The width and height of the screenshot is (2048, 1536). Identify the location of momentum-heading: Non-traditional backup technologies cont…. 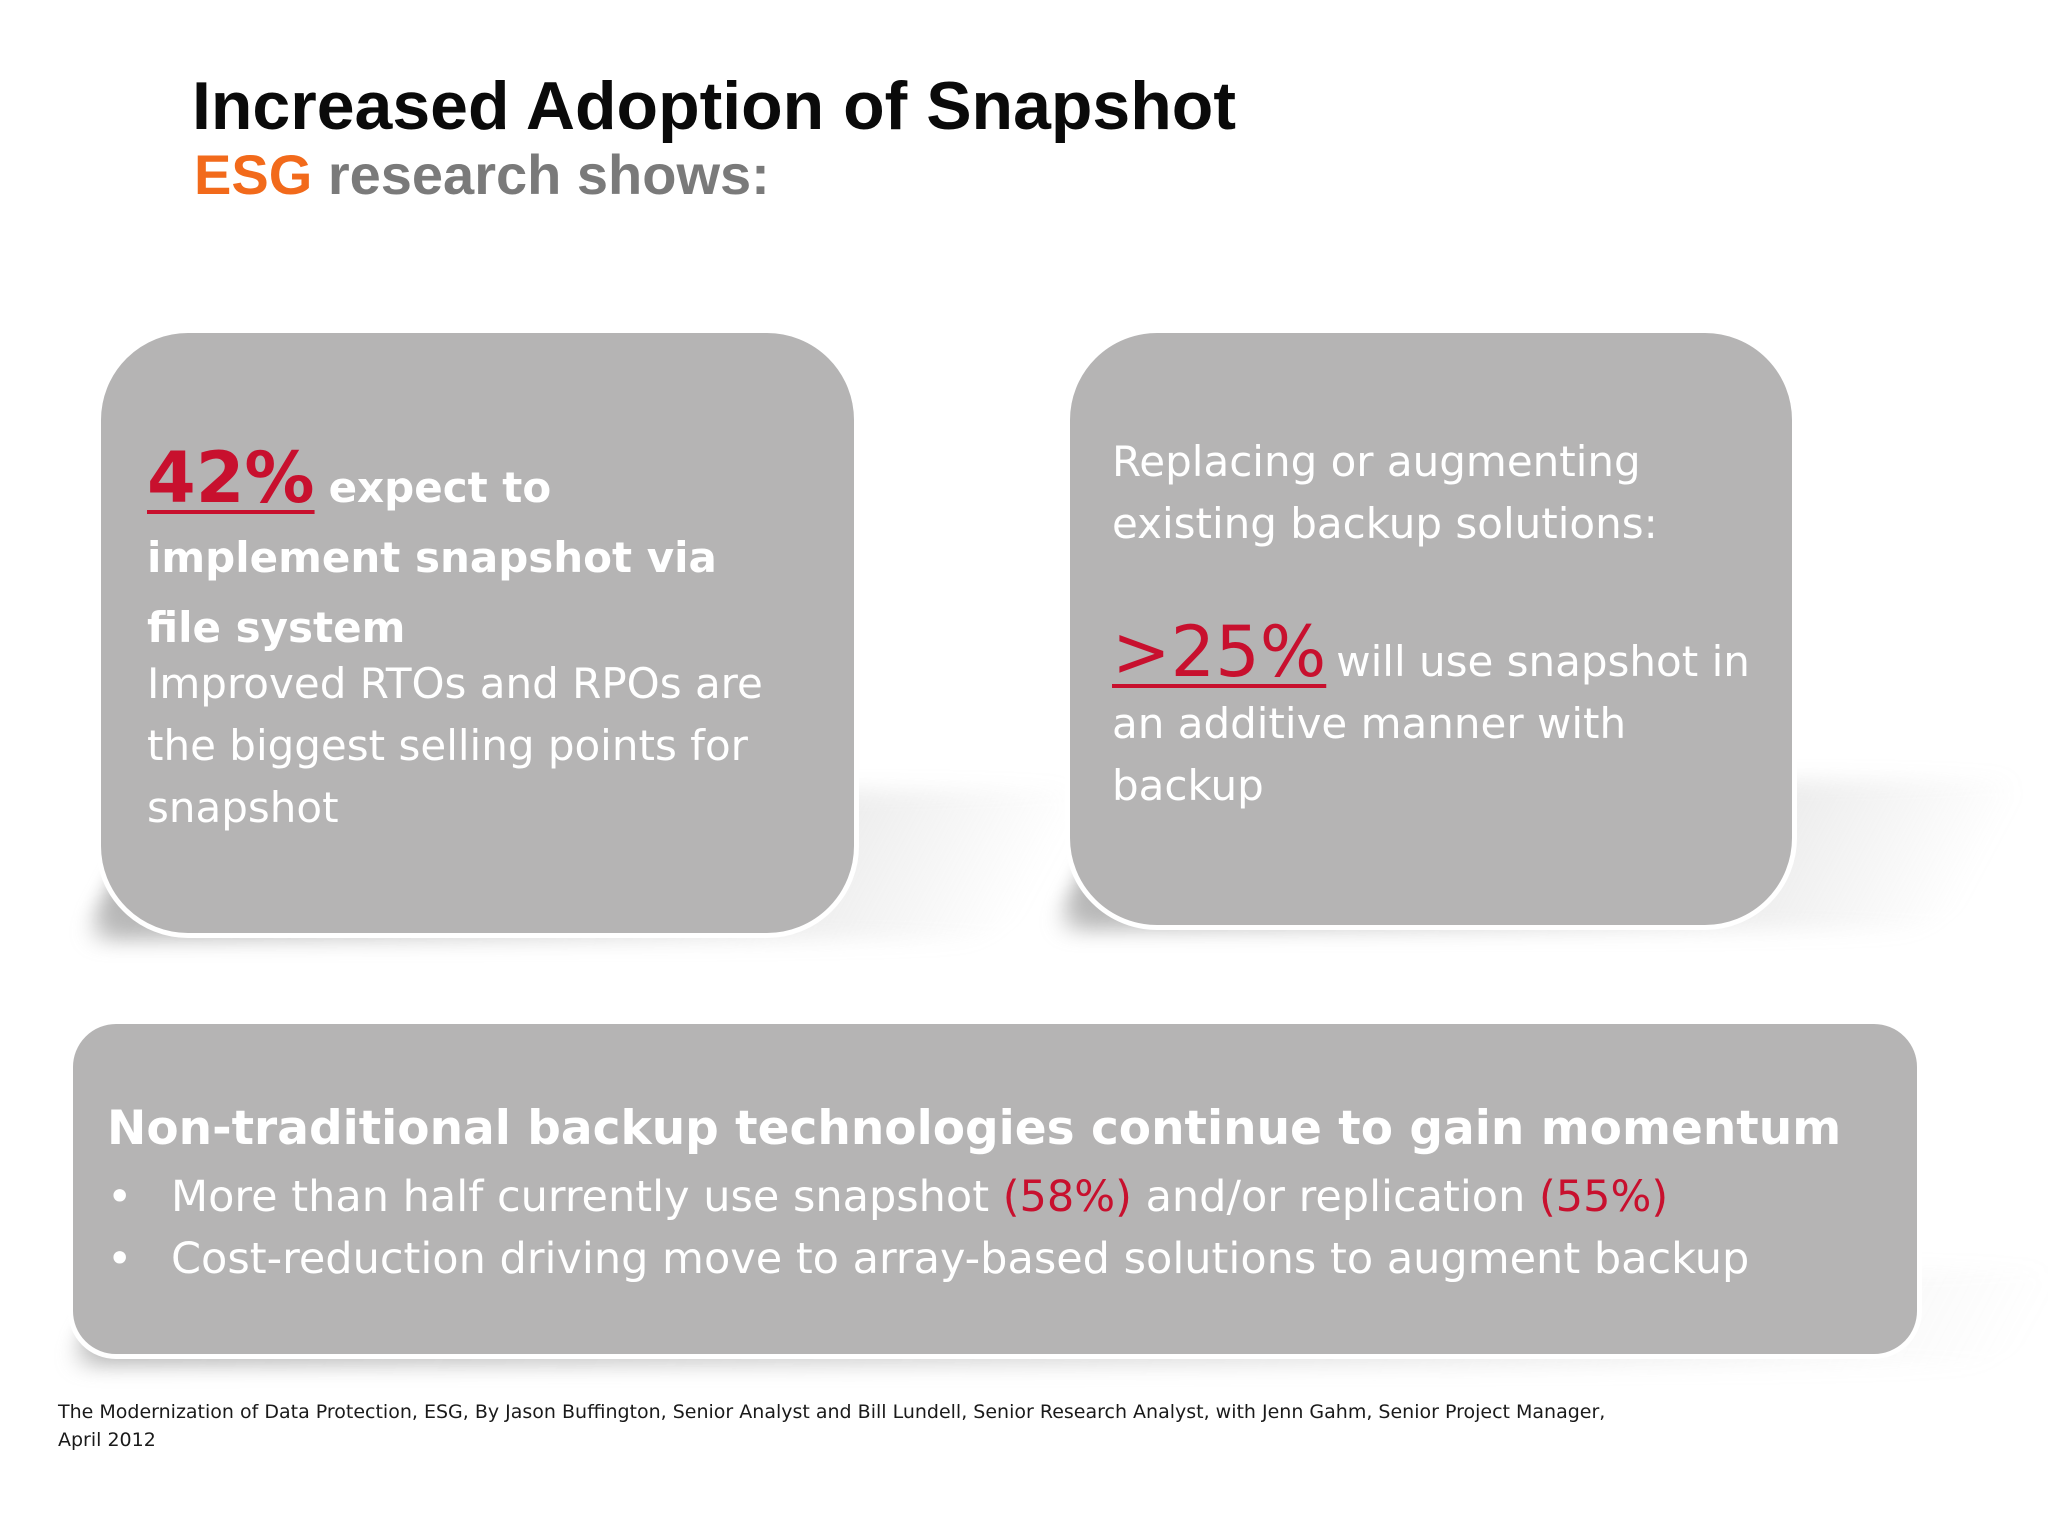
(974, 1128).